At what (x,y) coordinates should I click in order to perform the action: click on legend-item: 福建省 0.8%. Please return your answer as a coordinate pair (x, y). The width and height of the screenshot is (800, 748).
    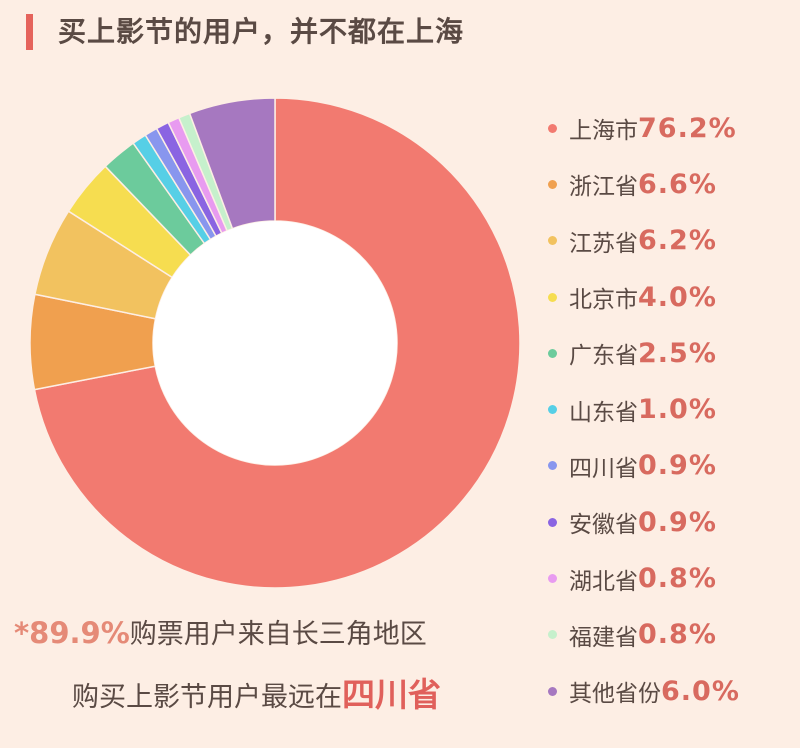
    Looking at the image, I should click on (674, 635).